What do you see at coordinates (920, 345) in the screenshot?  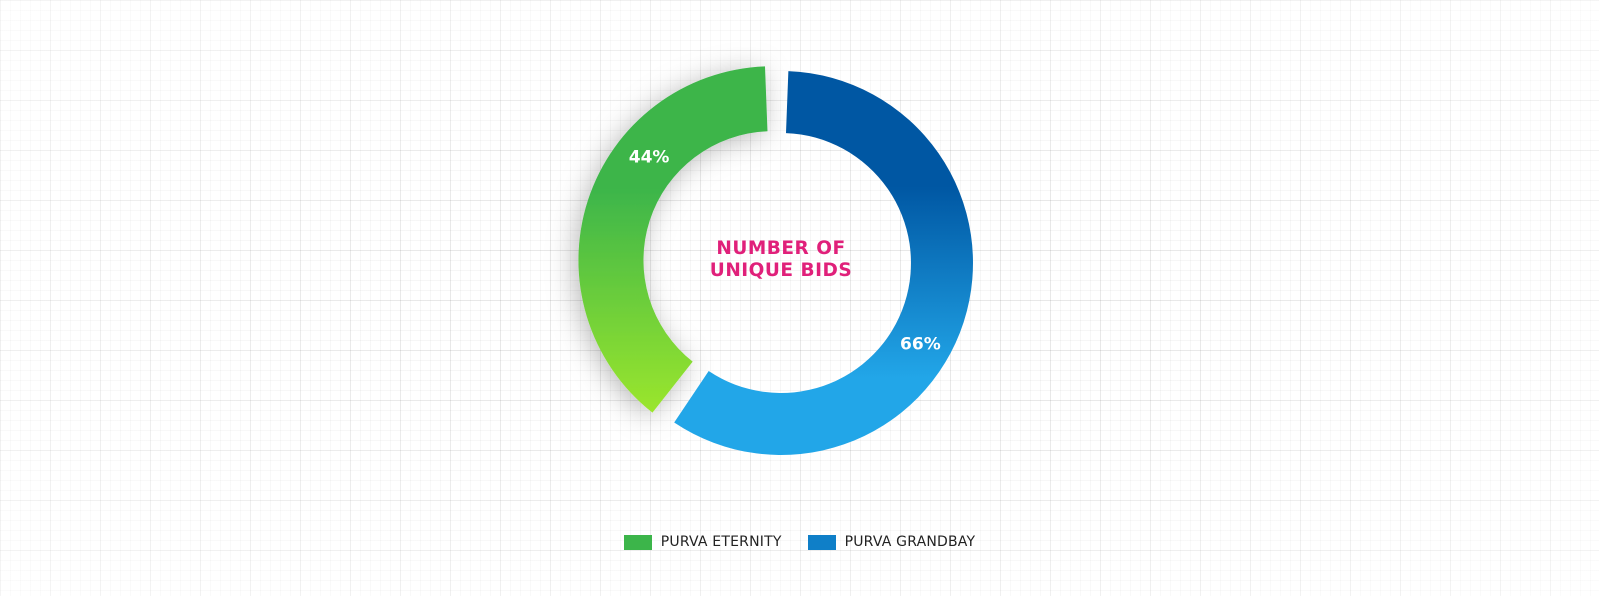 I see `data-label-purva-grandbay: 66%` at bounding box center [920, 345].